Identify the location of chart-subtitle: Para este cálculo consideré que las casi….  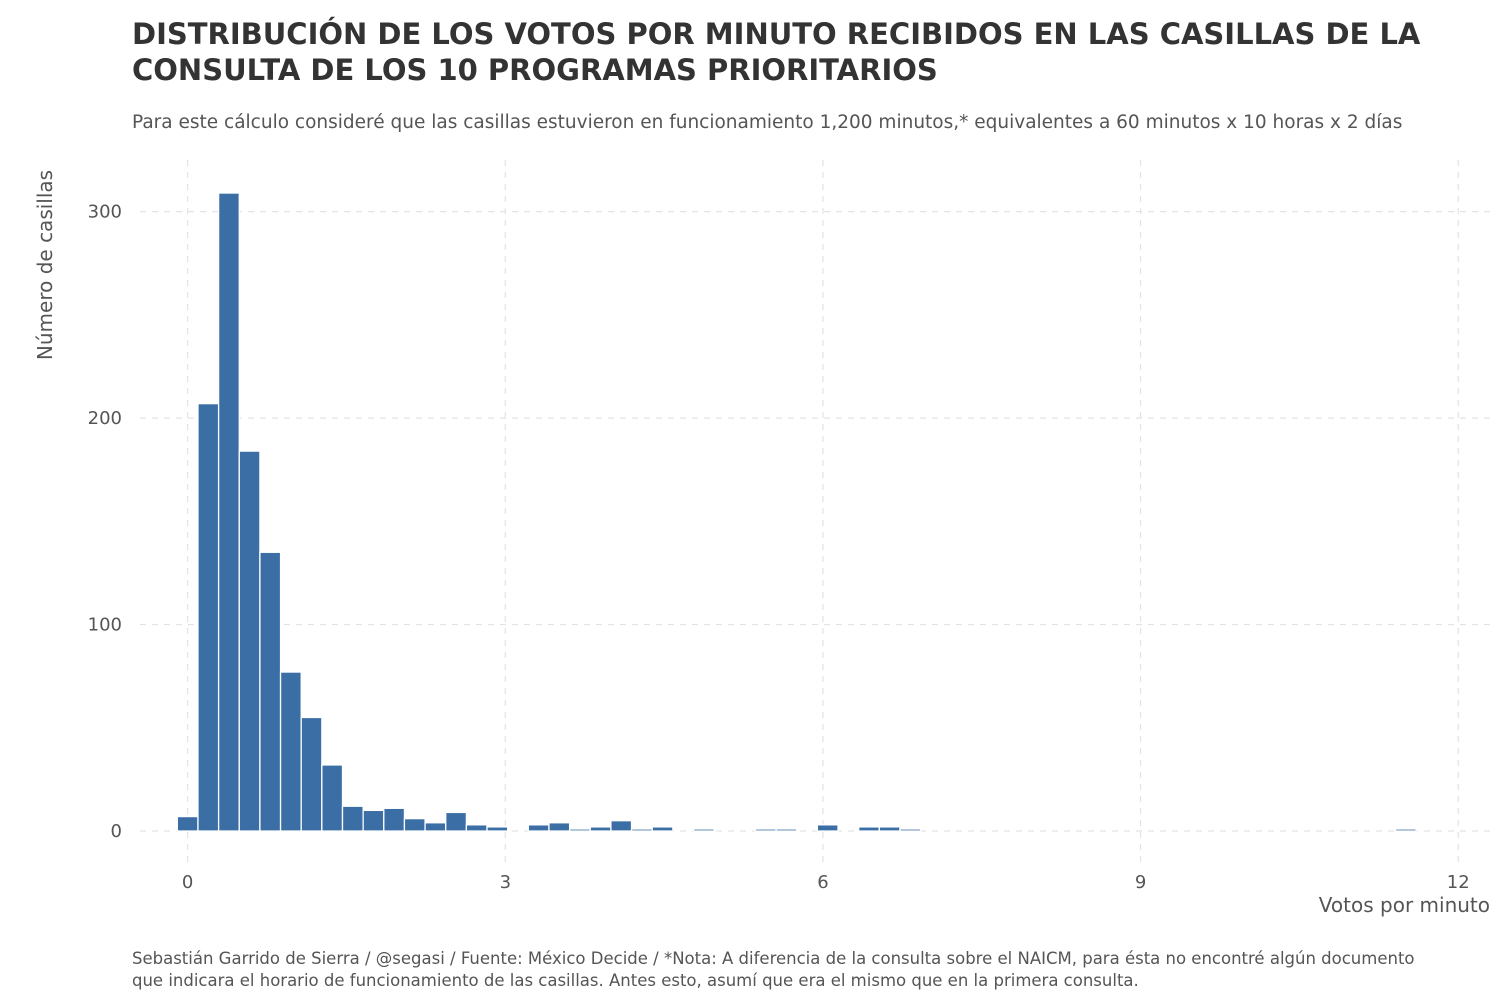
(767, 122).